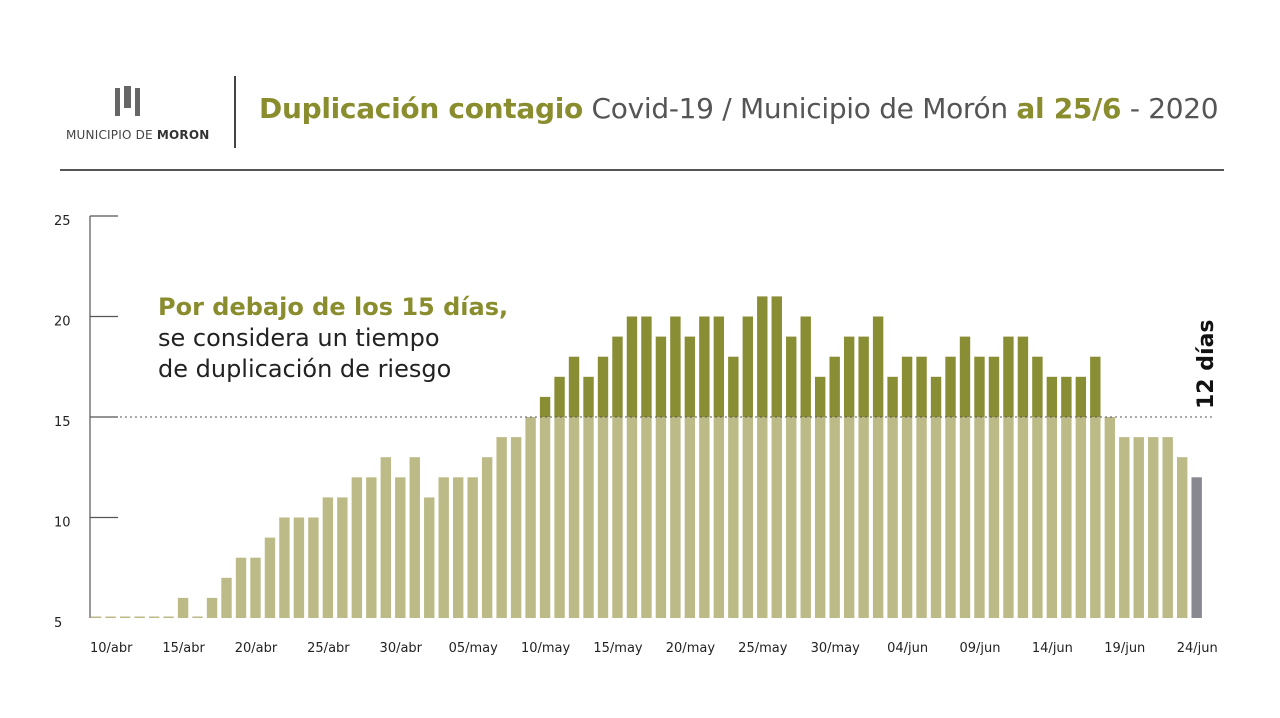  What do you see at coordinates (183, 135) in the screenshot?
I see `logo-bold: MORON` at bounding box center [183, 135].